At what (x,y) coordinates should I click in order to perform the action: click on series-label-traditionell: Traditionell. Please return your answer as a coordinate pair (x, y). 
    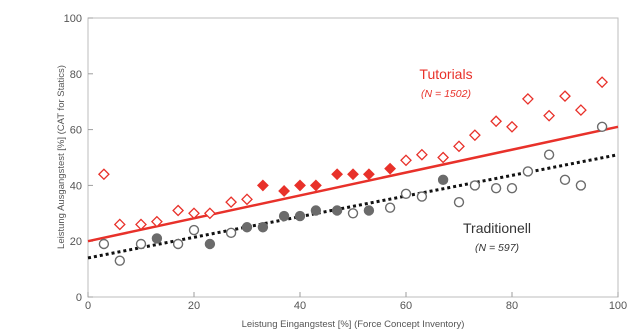
    Looking at the image, I should click on (497, 228).